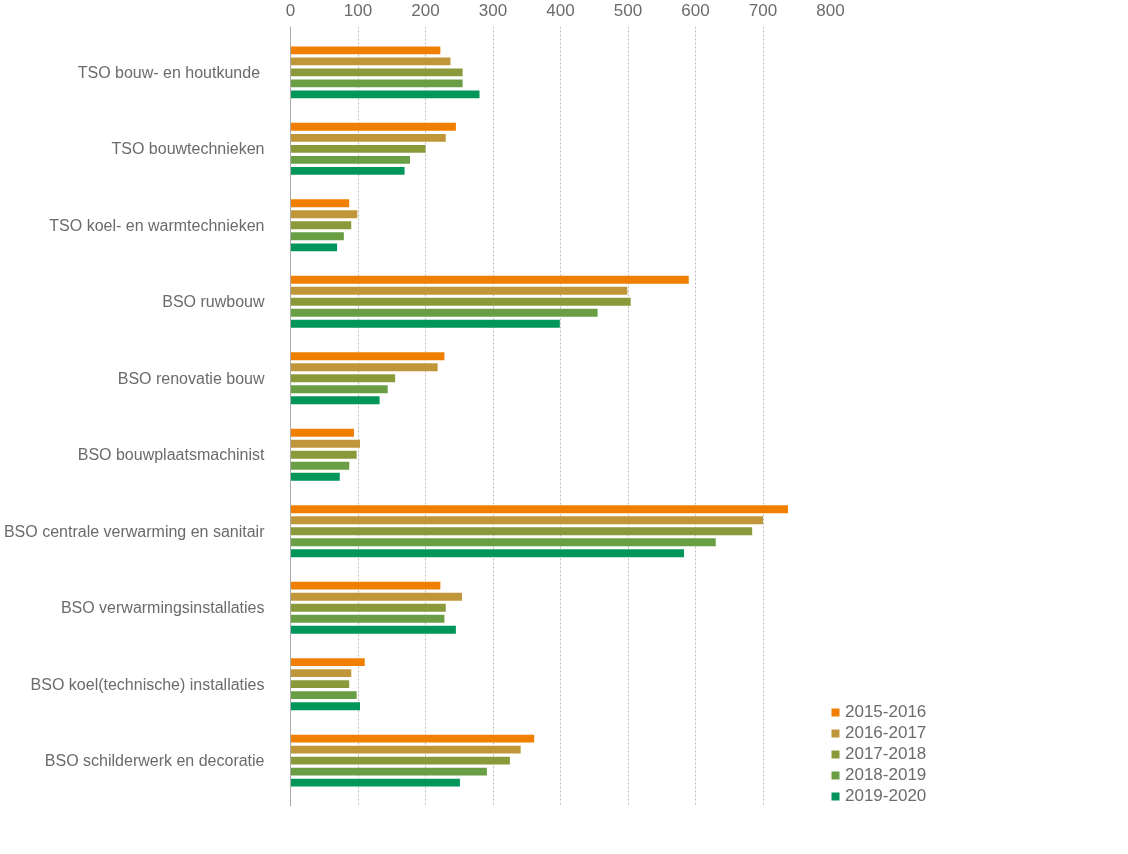  What do you see at coordinates (886, 733) in the screenshot?
I see `legend-label: 2016-2017` at bounding box center [886, 733].